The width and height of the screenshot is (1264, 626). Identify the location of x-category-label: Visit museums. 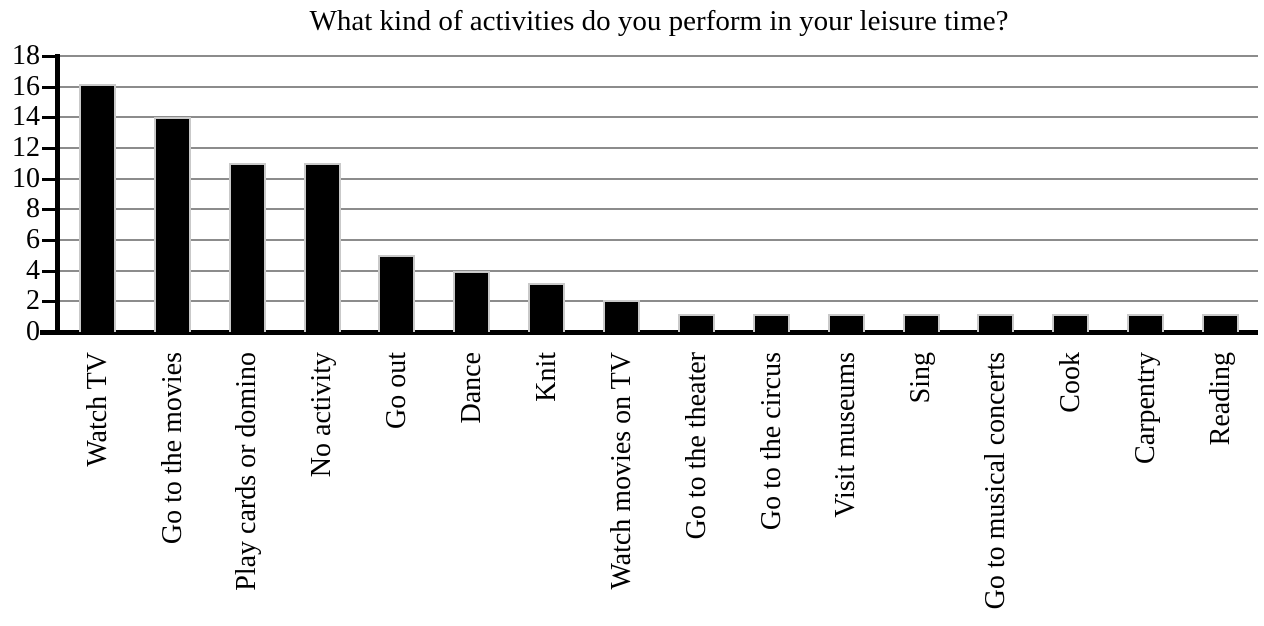
(846, 435).